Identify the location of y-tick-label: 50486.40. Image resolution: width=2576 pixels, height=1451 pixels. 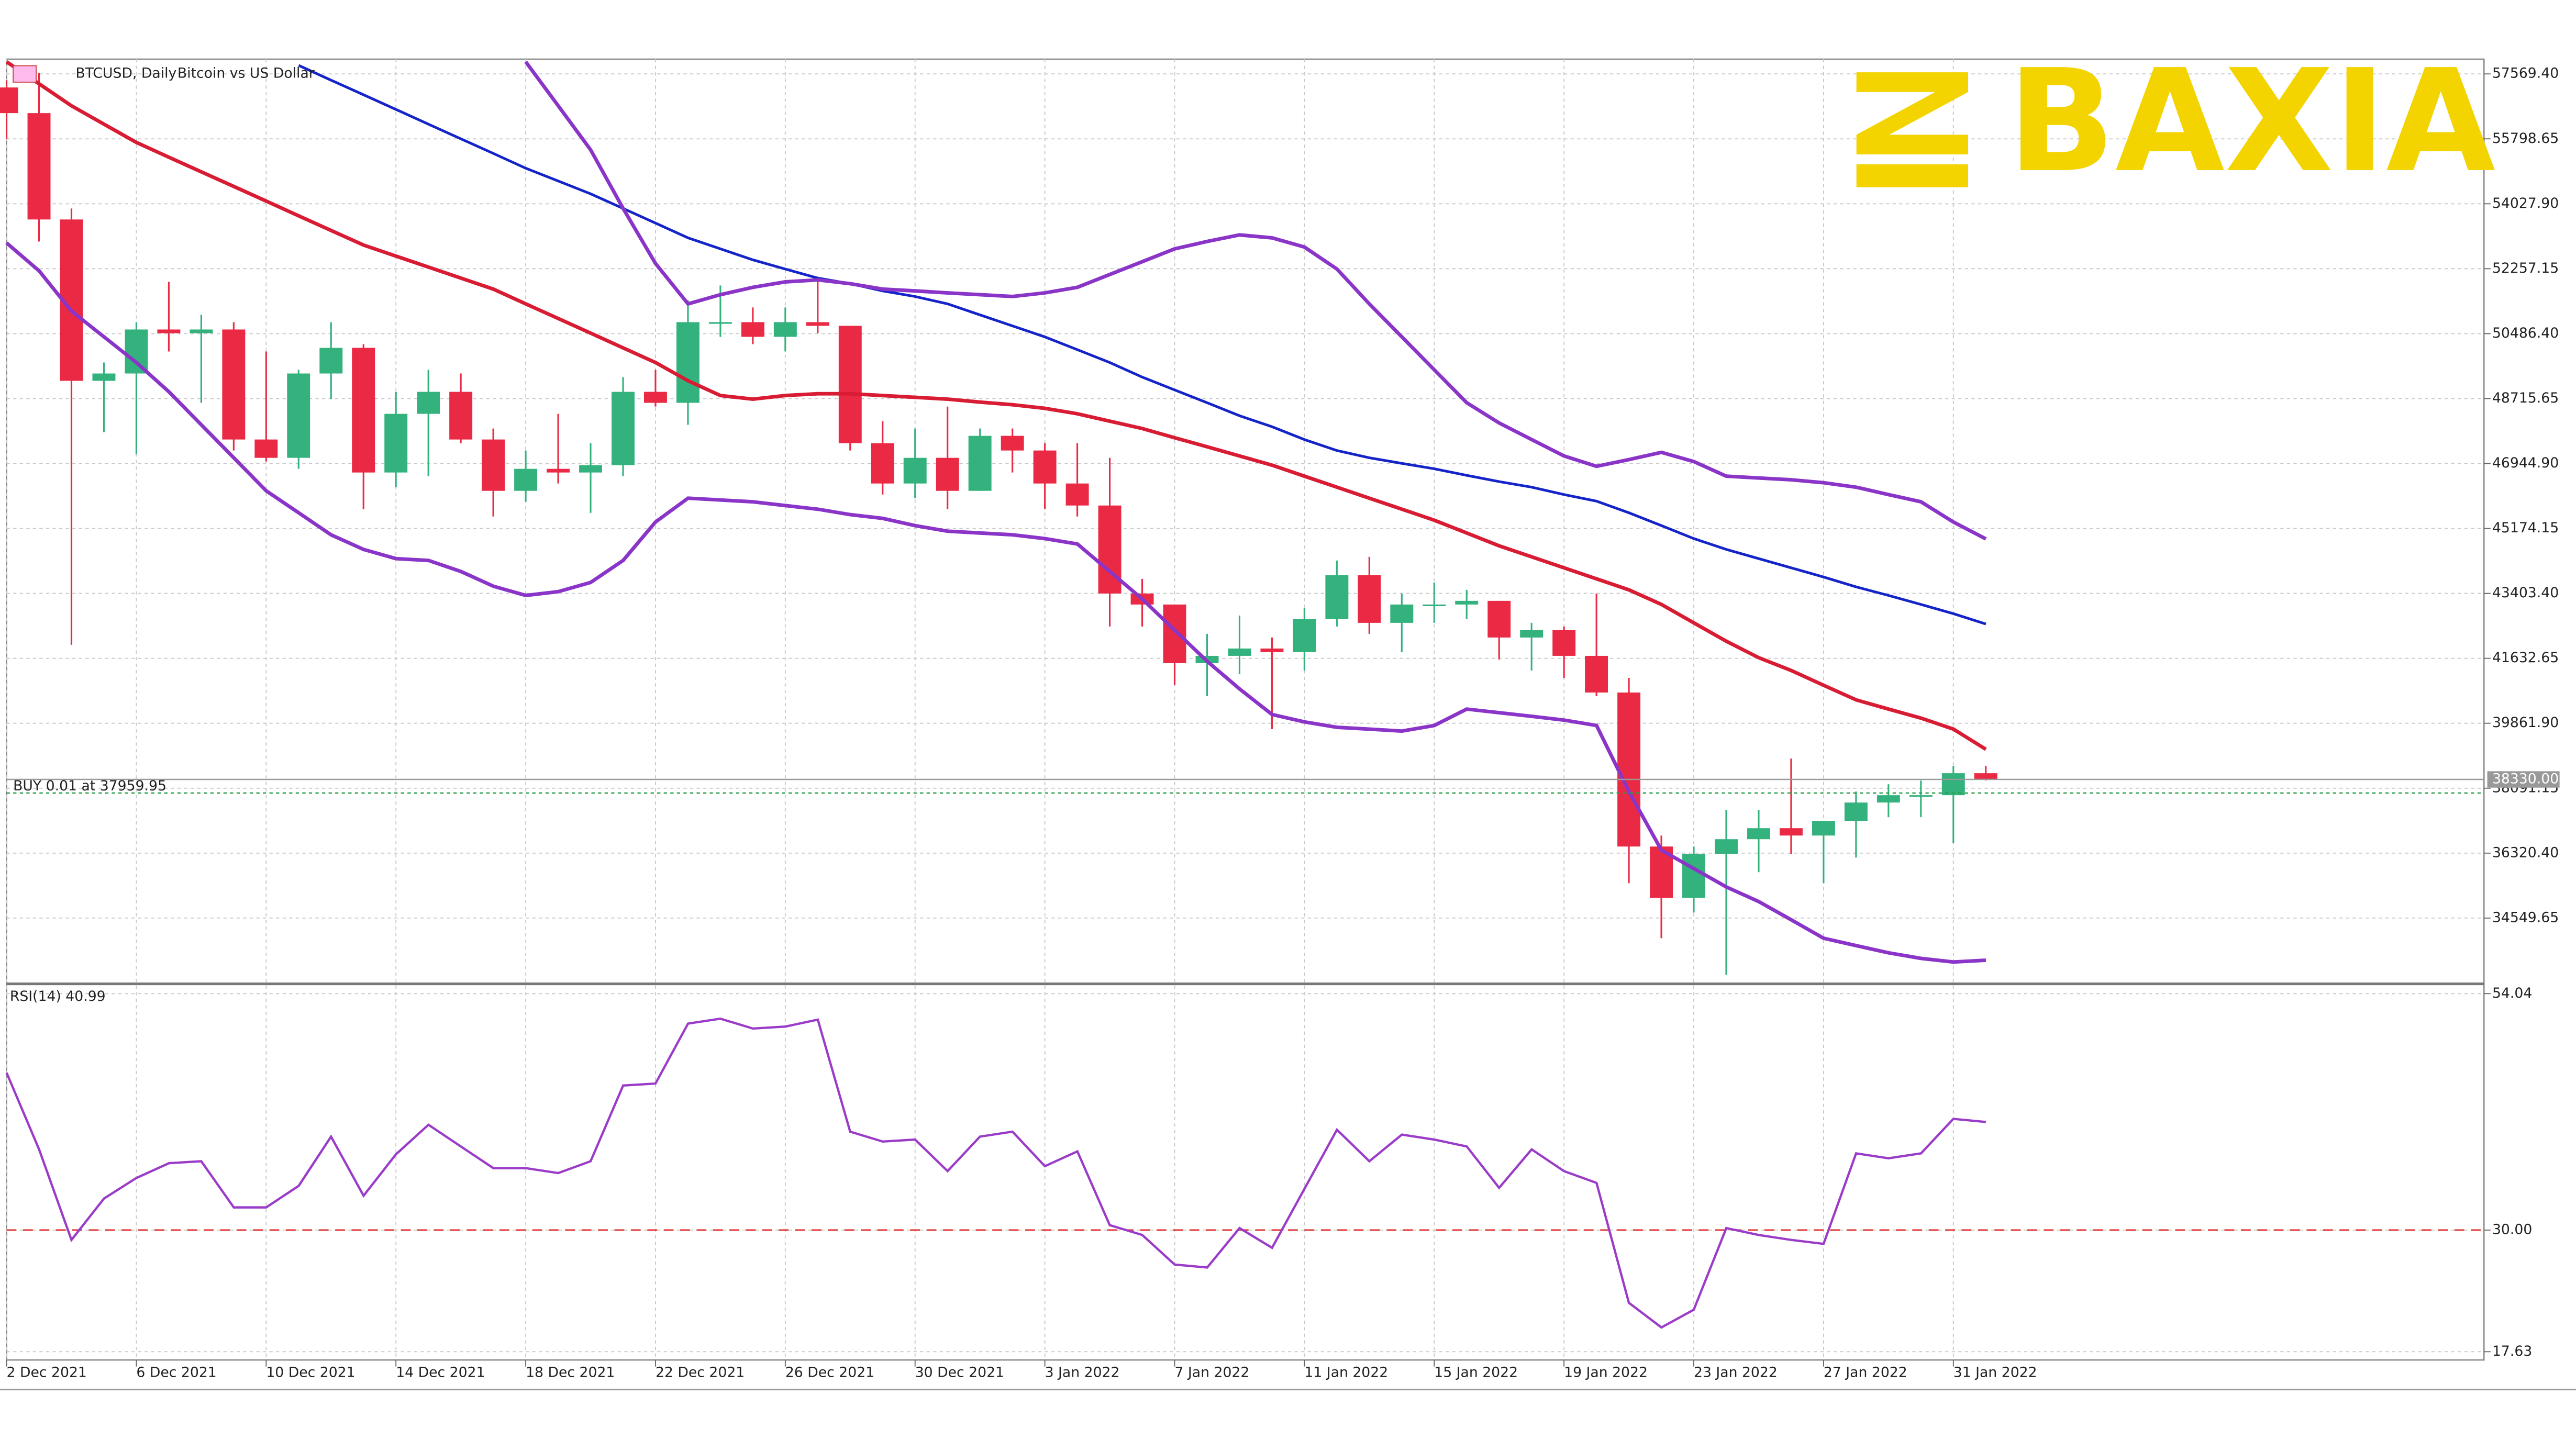
(2525, 333).